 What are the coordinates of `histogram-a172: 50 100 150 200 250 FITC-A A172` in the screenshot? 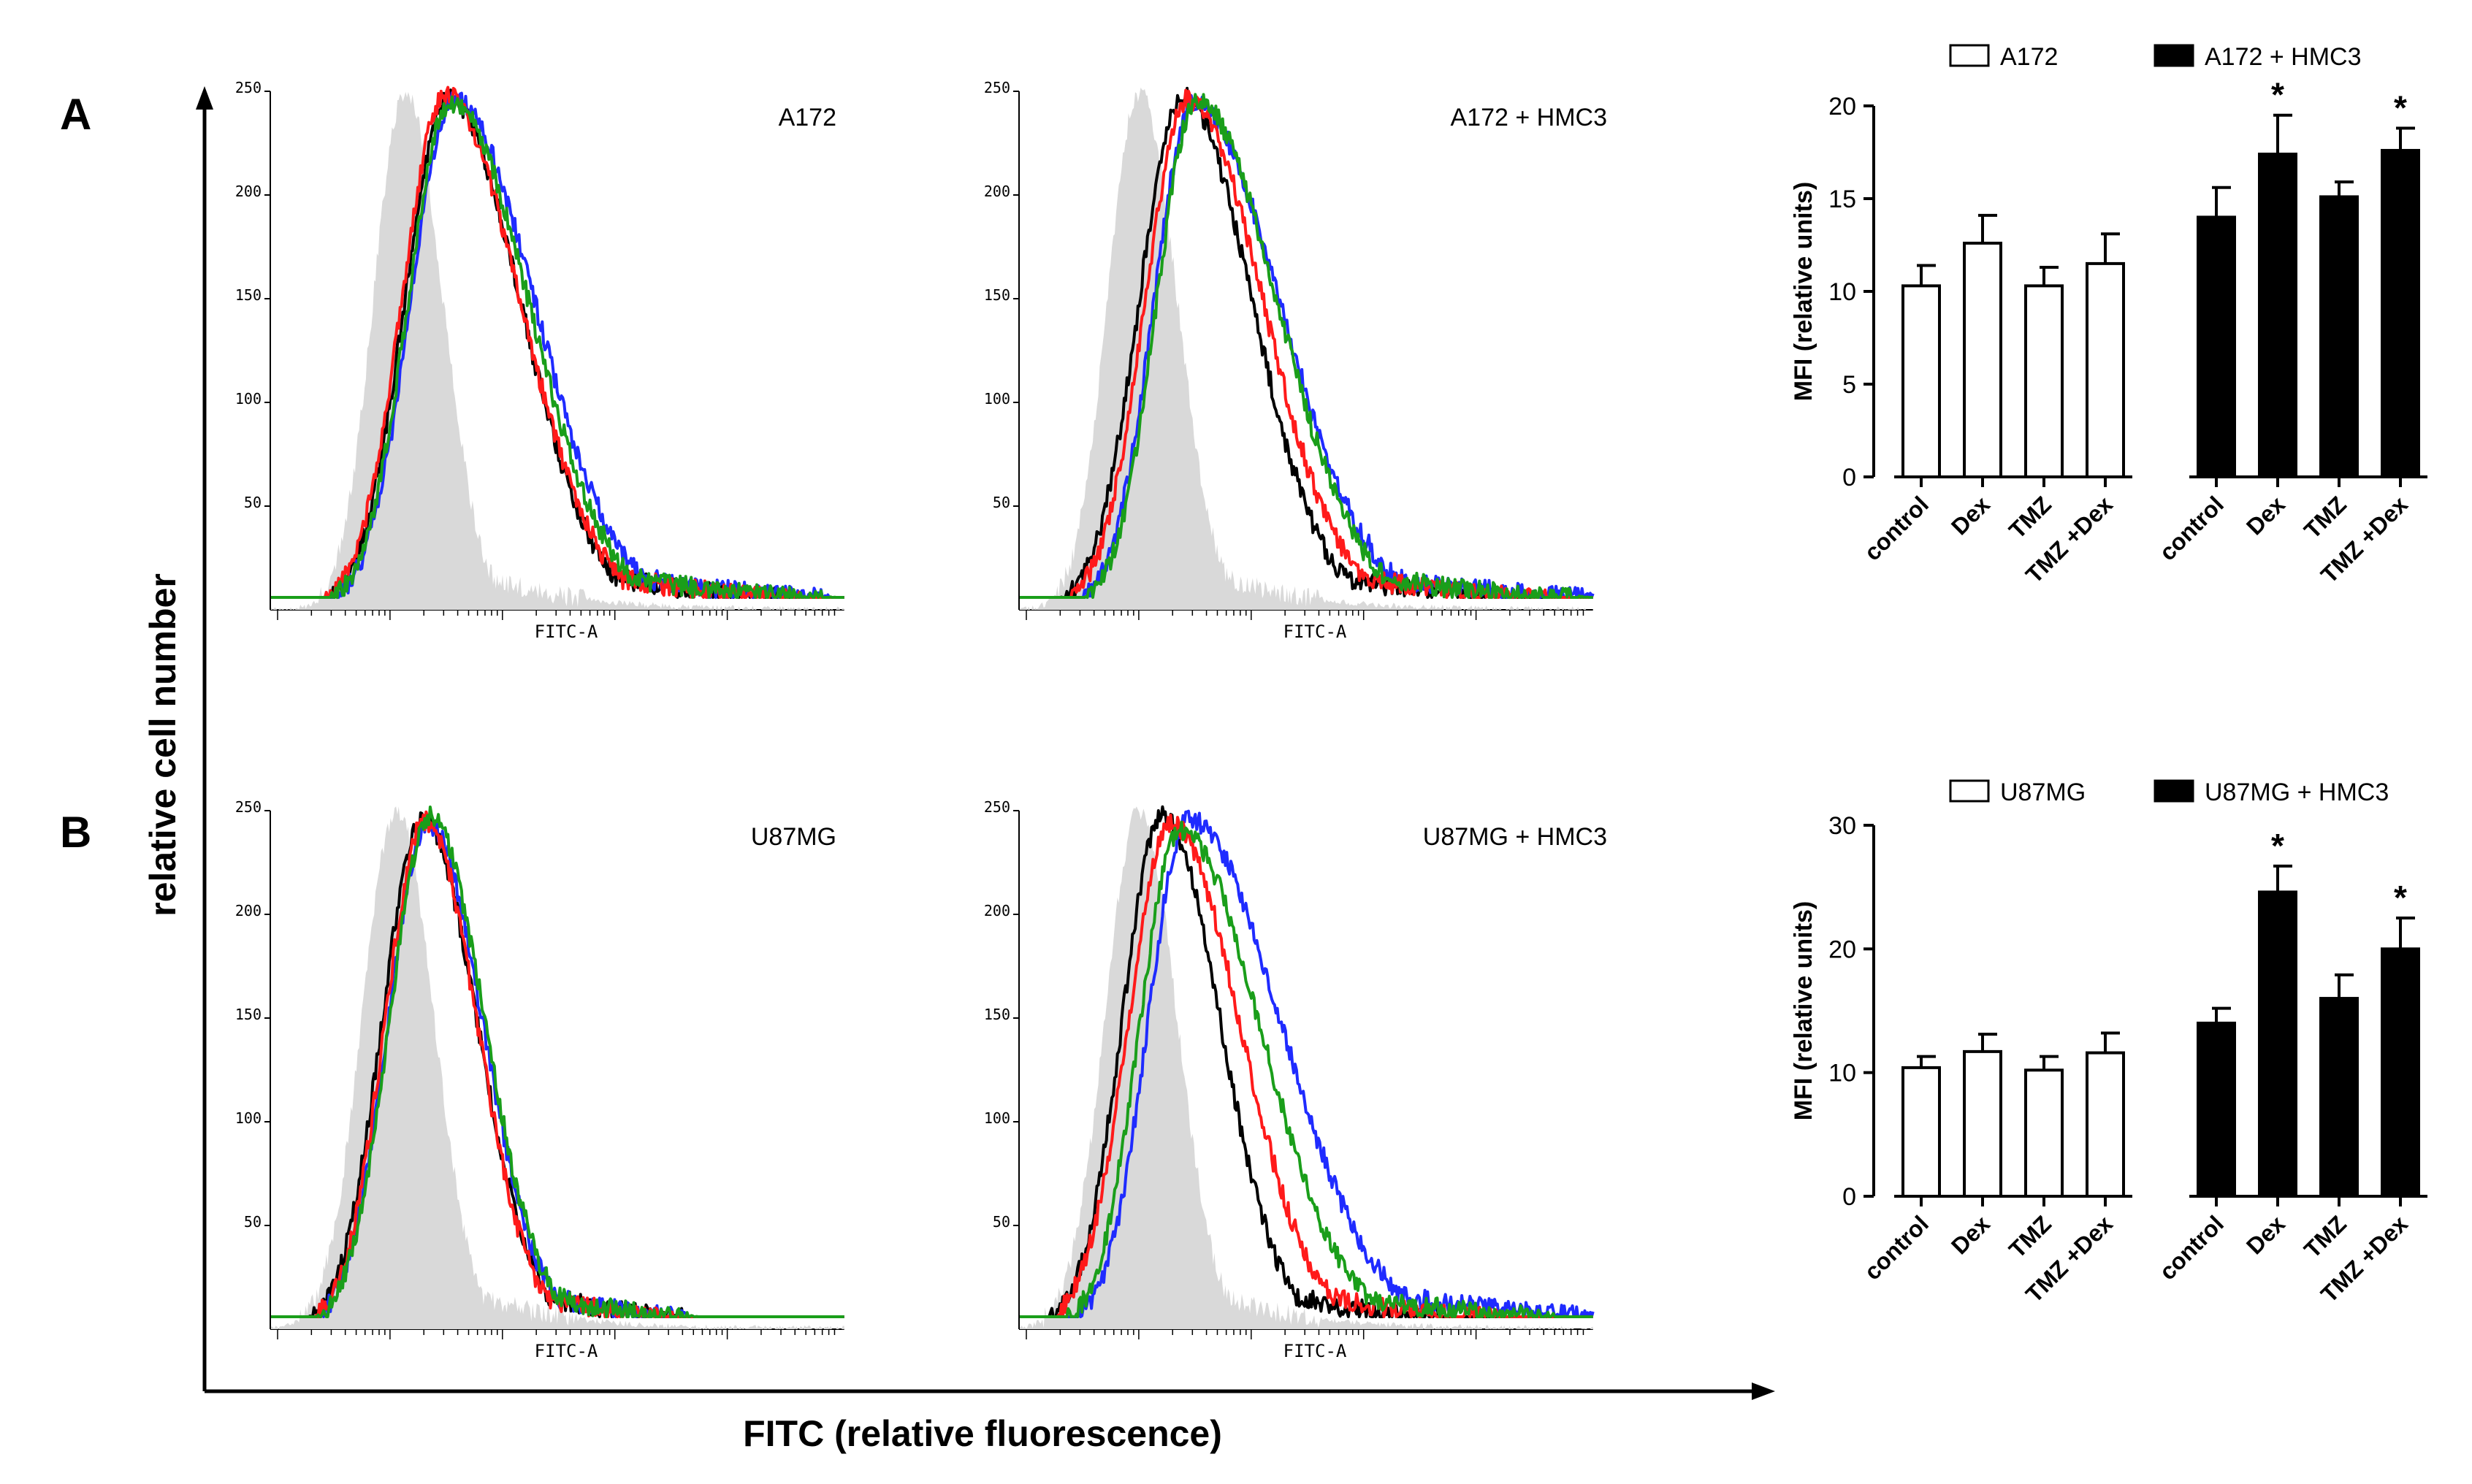 It's located at (540, 361).